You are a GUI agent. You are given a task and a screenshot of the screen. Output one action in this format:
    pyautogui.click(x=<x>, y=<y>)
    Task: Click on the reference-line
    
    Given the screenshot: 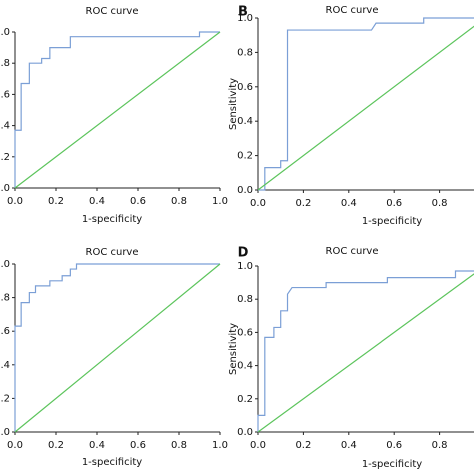 What is the action you would take?
    pyautogui.click(x=117, y=110)
    